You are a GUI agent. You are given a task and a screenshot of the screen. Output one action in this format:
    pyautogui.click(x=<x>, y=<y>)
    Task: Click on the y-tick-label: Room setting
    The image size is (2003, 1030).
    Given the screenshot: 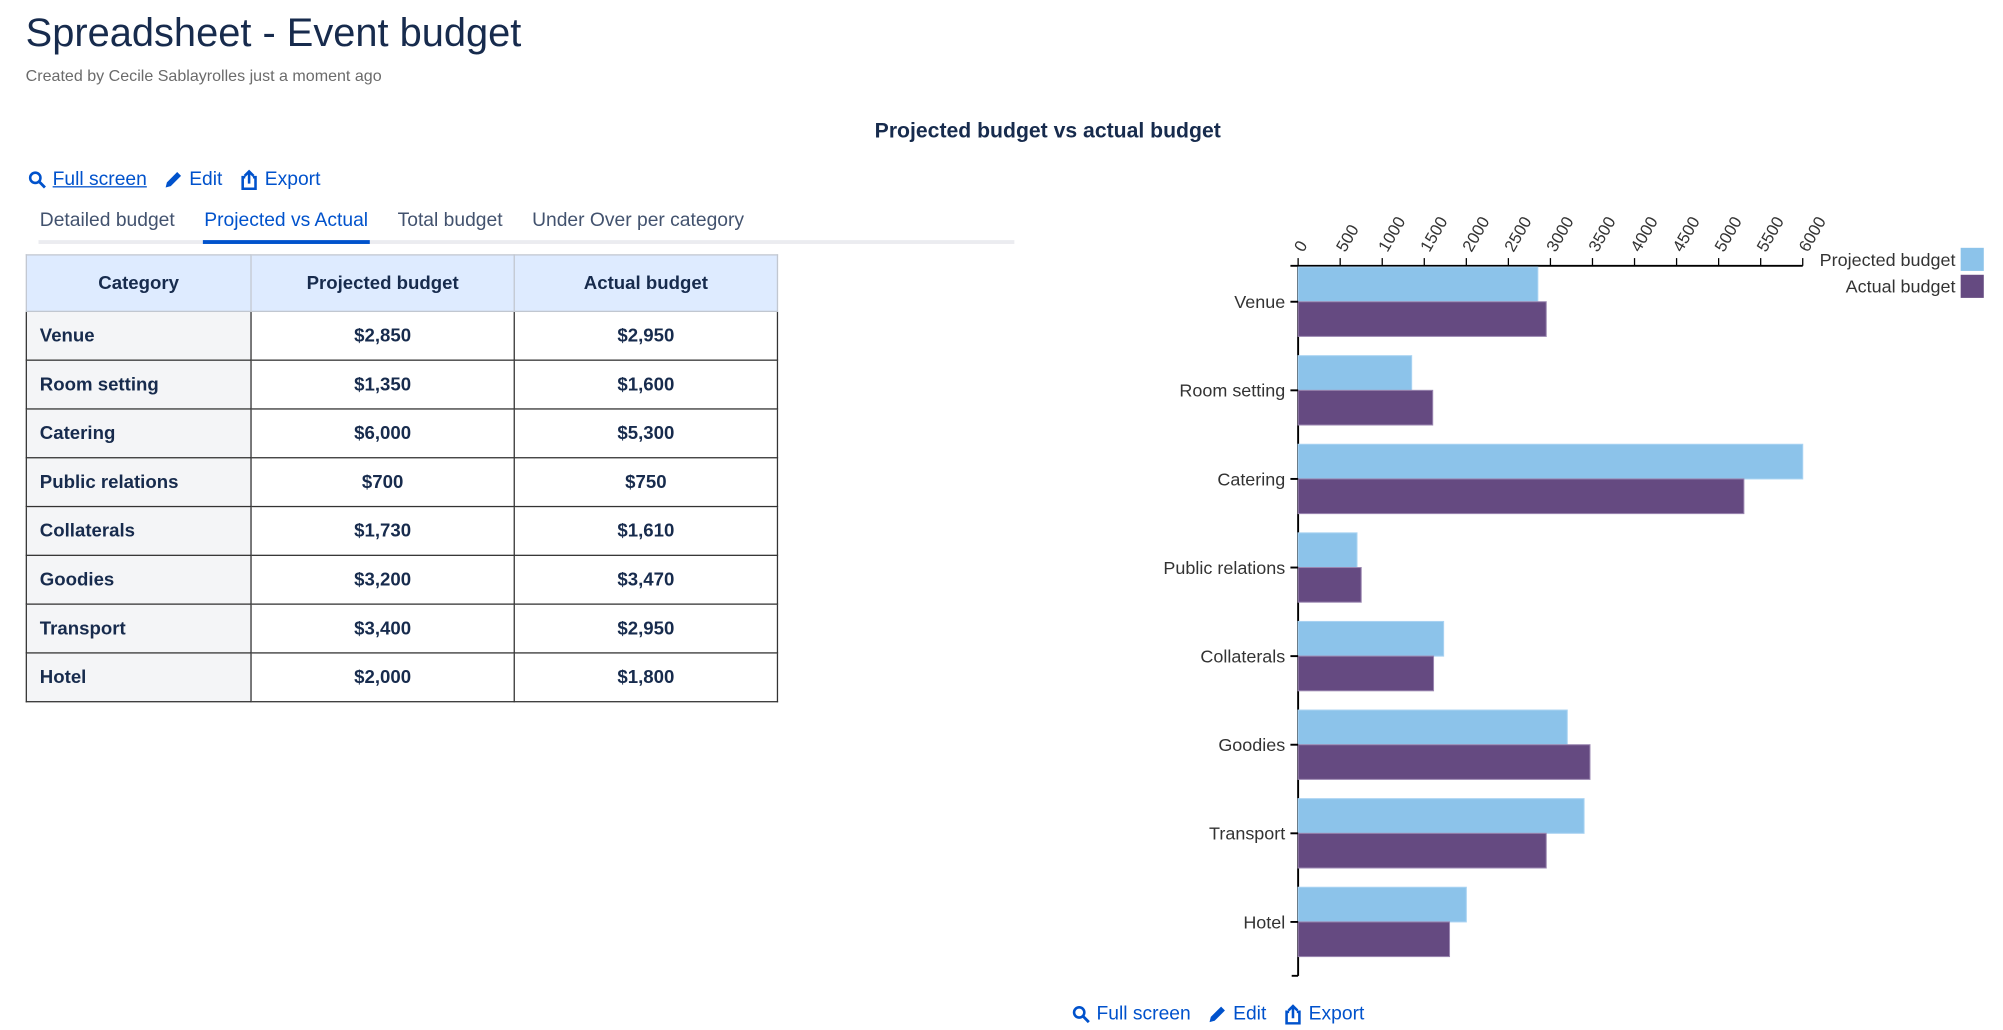 What is the action you would take?
    pyautogui.click(x=1232, y=391)
    